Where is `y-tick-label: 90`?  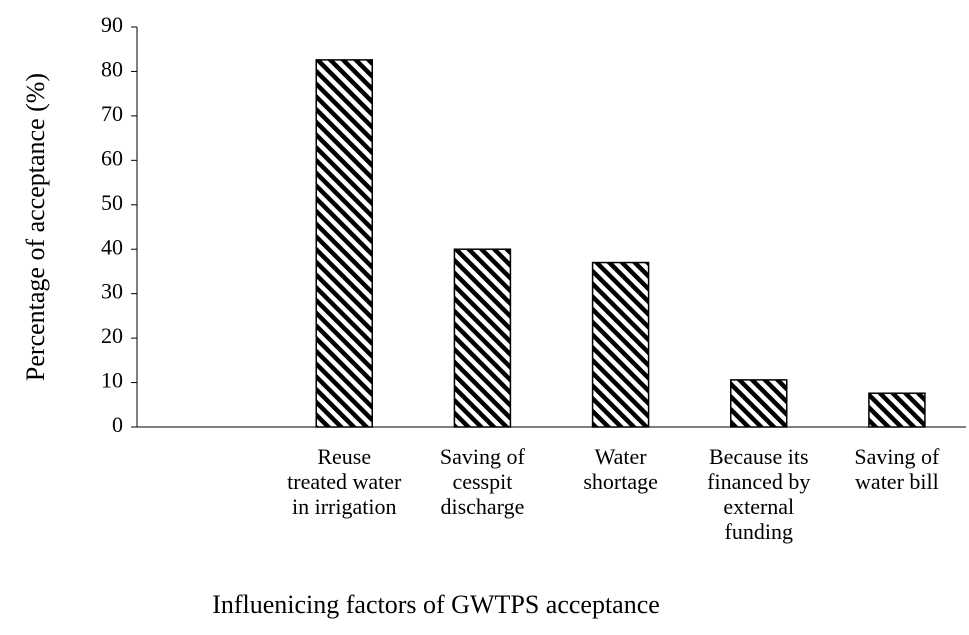
y-tick-label: 90 is located at coordinates (112, 24).